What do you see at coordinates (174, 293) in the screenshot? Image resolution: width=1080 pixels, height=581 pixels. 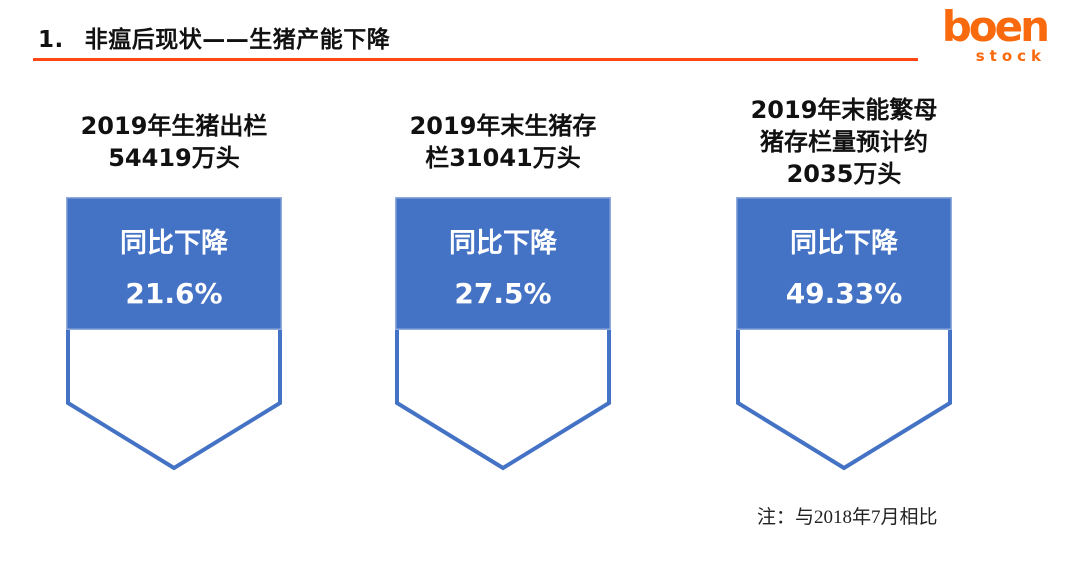 I see `banner-value: 21.6%` at bounding box center [174, 293].